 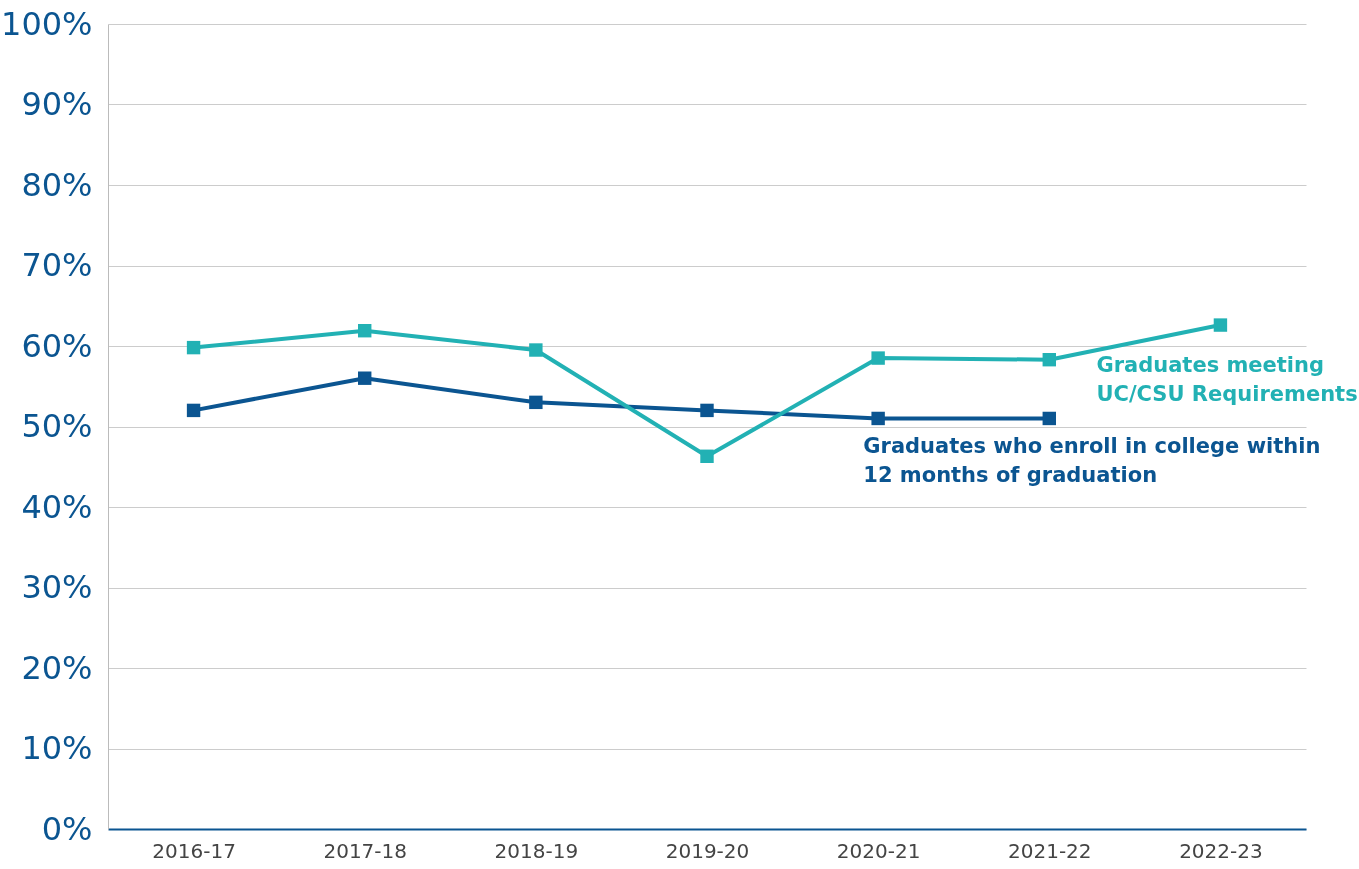 What do you see at coordinates (67, 828) in the screenshot?
I see `y-tick-label: 0%` at bounding box center [67, 828].